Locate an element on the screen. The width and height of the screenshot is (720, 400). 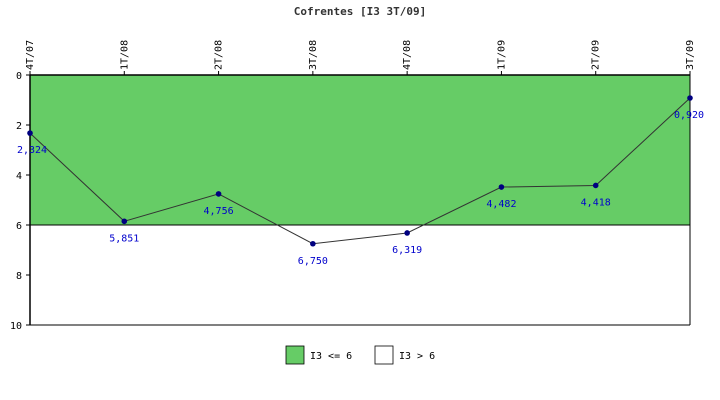
y-tick-label-1: 2 is located at coordinates (19, 126).